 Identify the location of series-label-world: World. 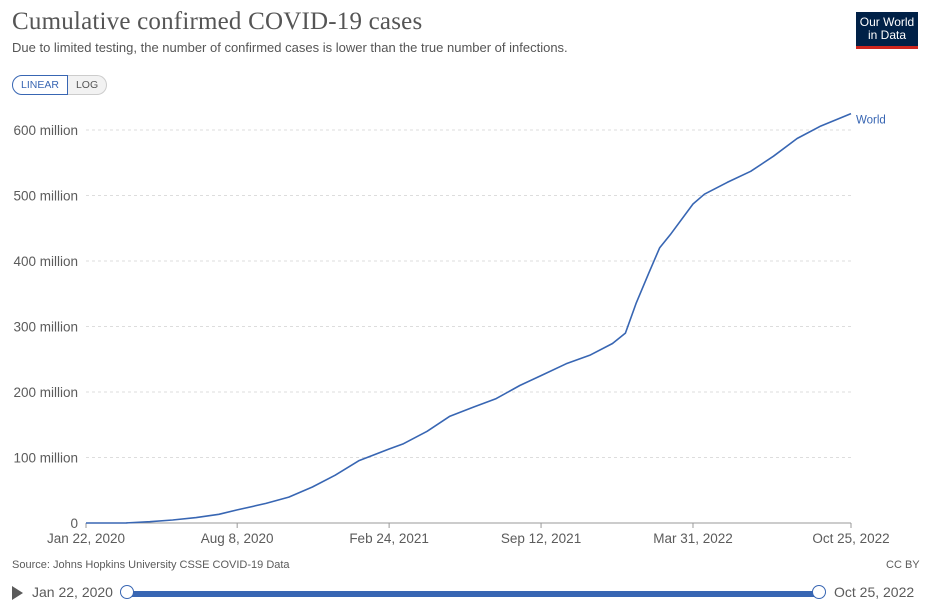
(871, 121).